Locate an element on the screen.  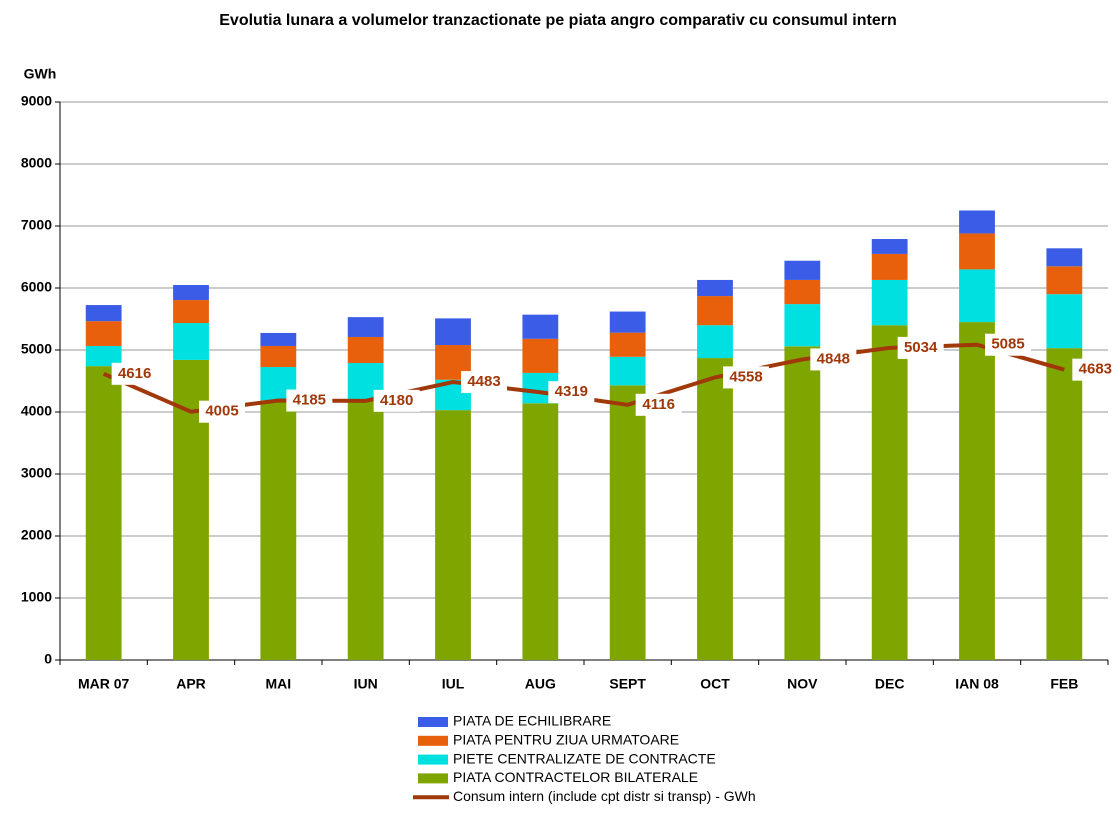
data-label: 4683 is located at coordinates (1095, 369).